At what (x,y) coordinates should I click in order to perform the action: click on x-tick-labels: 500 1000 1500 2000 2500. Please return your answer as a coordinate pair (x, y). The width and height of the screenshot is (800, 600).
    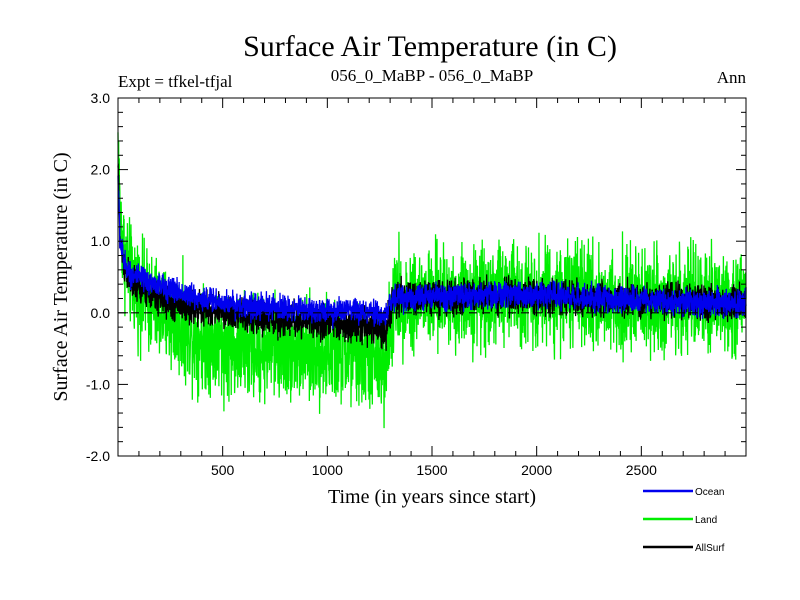
    Looking at the image, I should click on (434, 470).